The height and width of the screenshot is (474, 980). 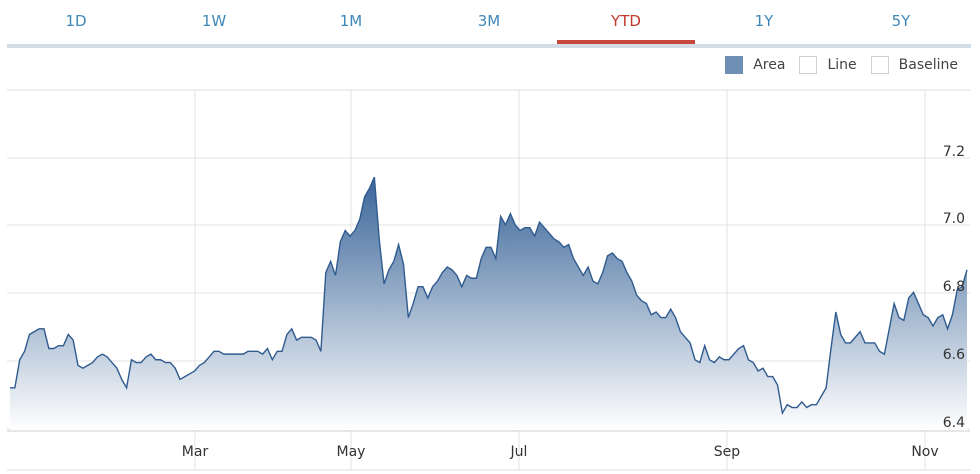 I want to click on tab-ytd: YTD, so click(x=626, y=21).